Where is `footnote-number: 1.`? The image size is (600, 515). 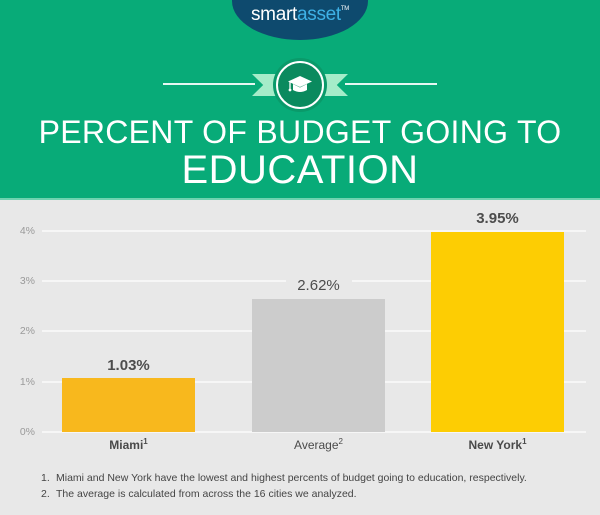
footnote-number: 1. is located at coordinates (45, 478).